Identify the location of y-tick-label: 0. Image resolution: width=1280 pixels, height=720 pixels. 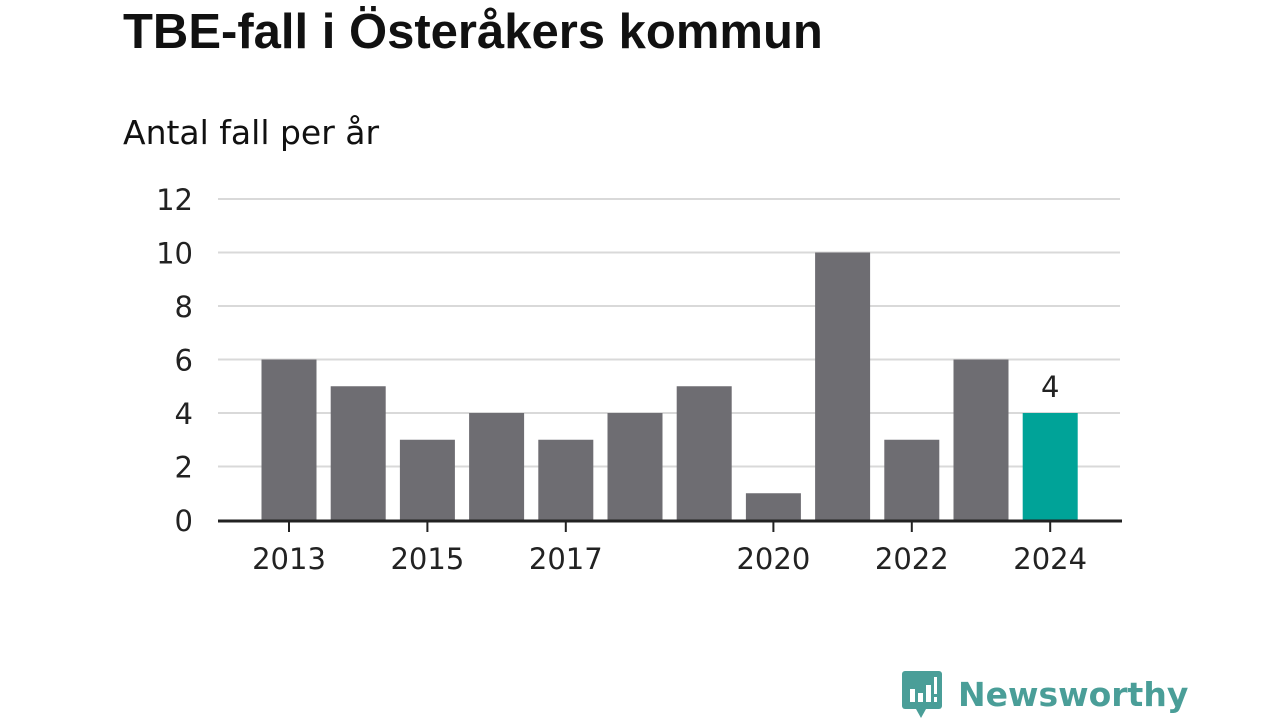
(184, 521).